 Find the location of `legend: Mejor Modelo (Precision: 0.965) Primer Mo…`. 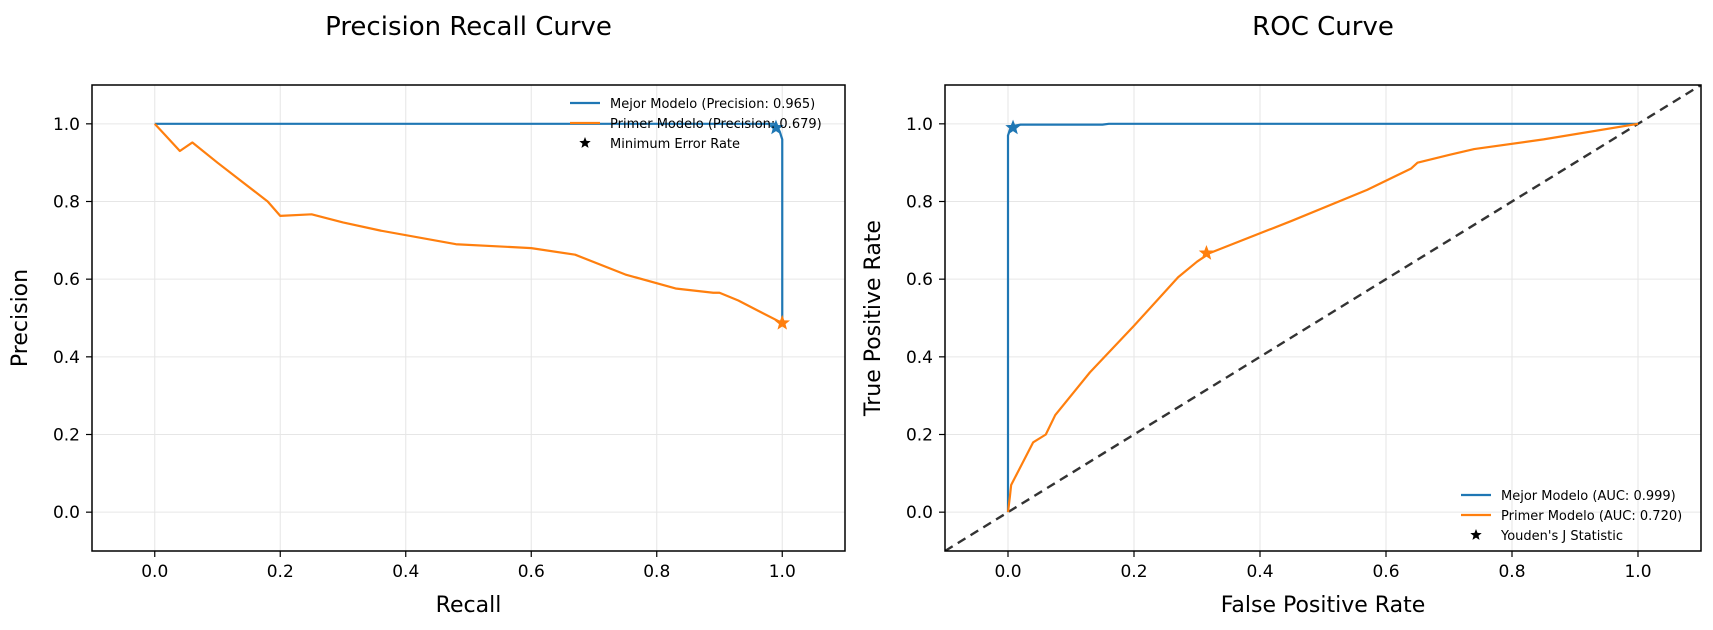

legend: Mejor Modelo (Precision: 0.965) Primer Mo… is located at coordinates (696, 124).